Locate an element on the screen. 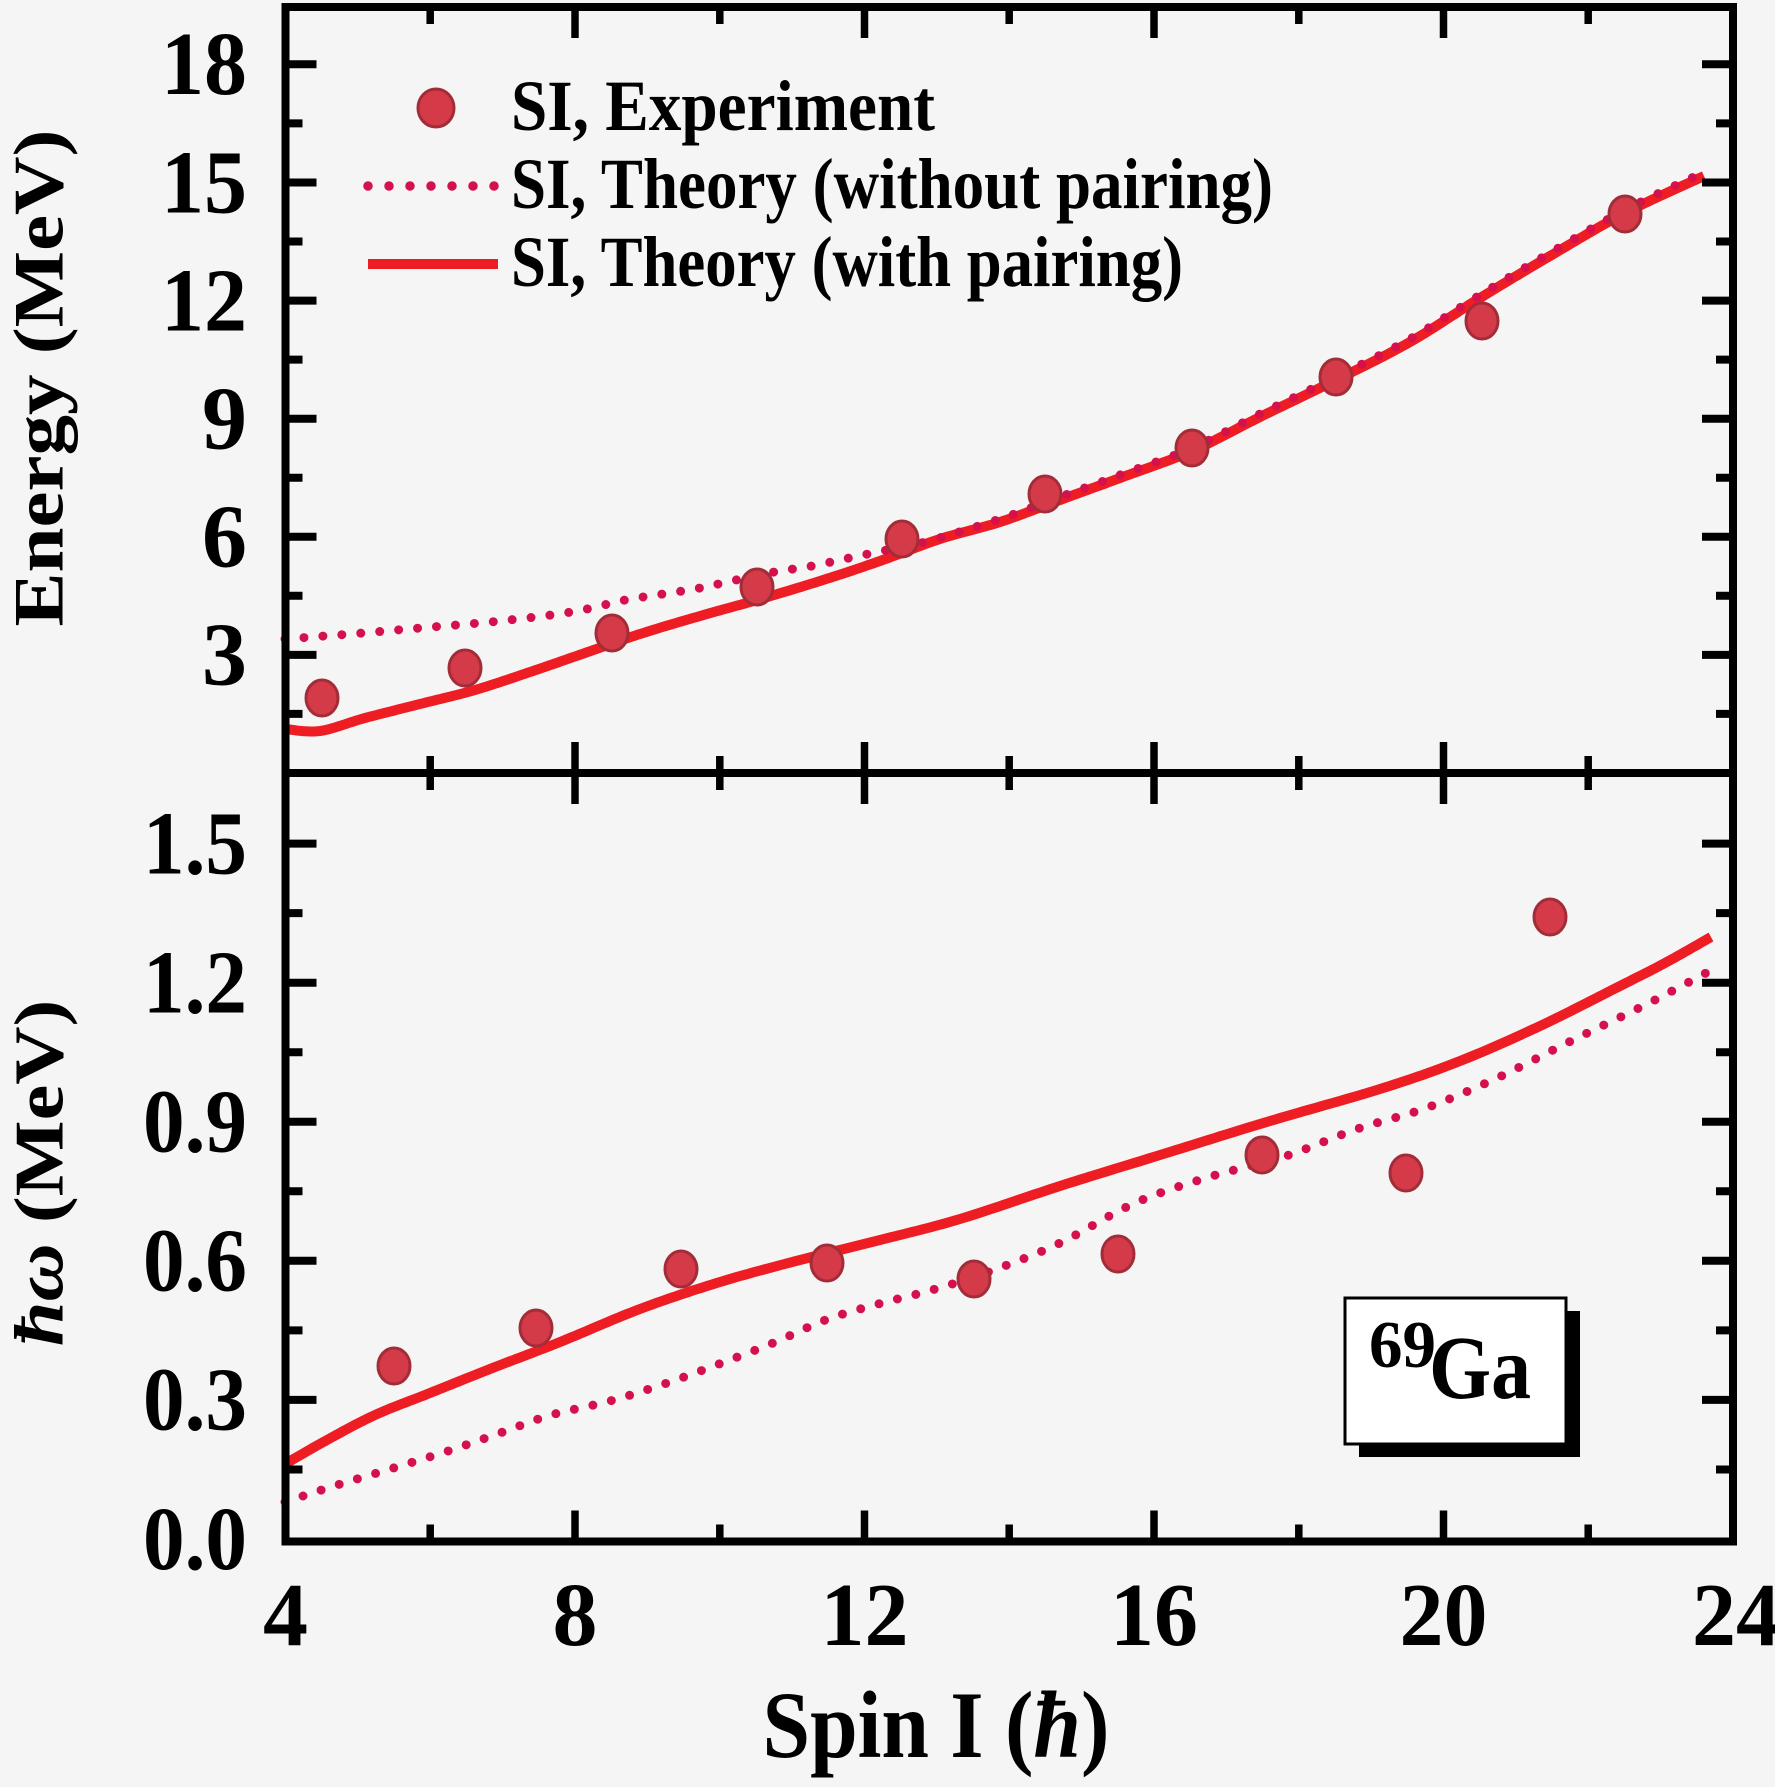 The height and width of the screenshot is (1787, 1775). svg-text: 0.6 is located at coordinates (195, 1261).